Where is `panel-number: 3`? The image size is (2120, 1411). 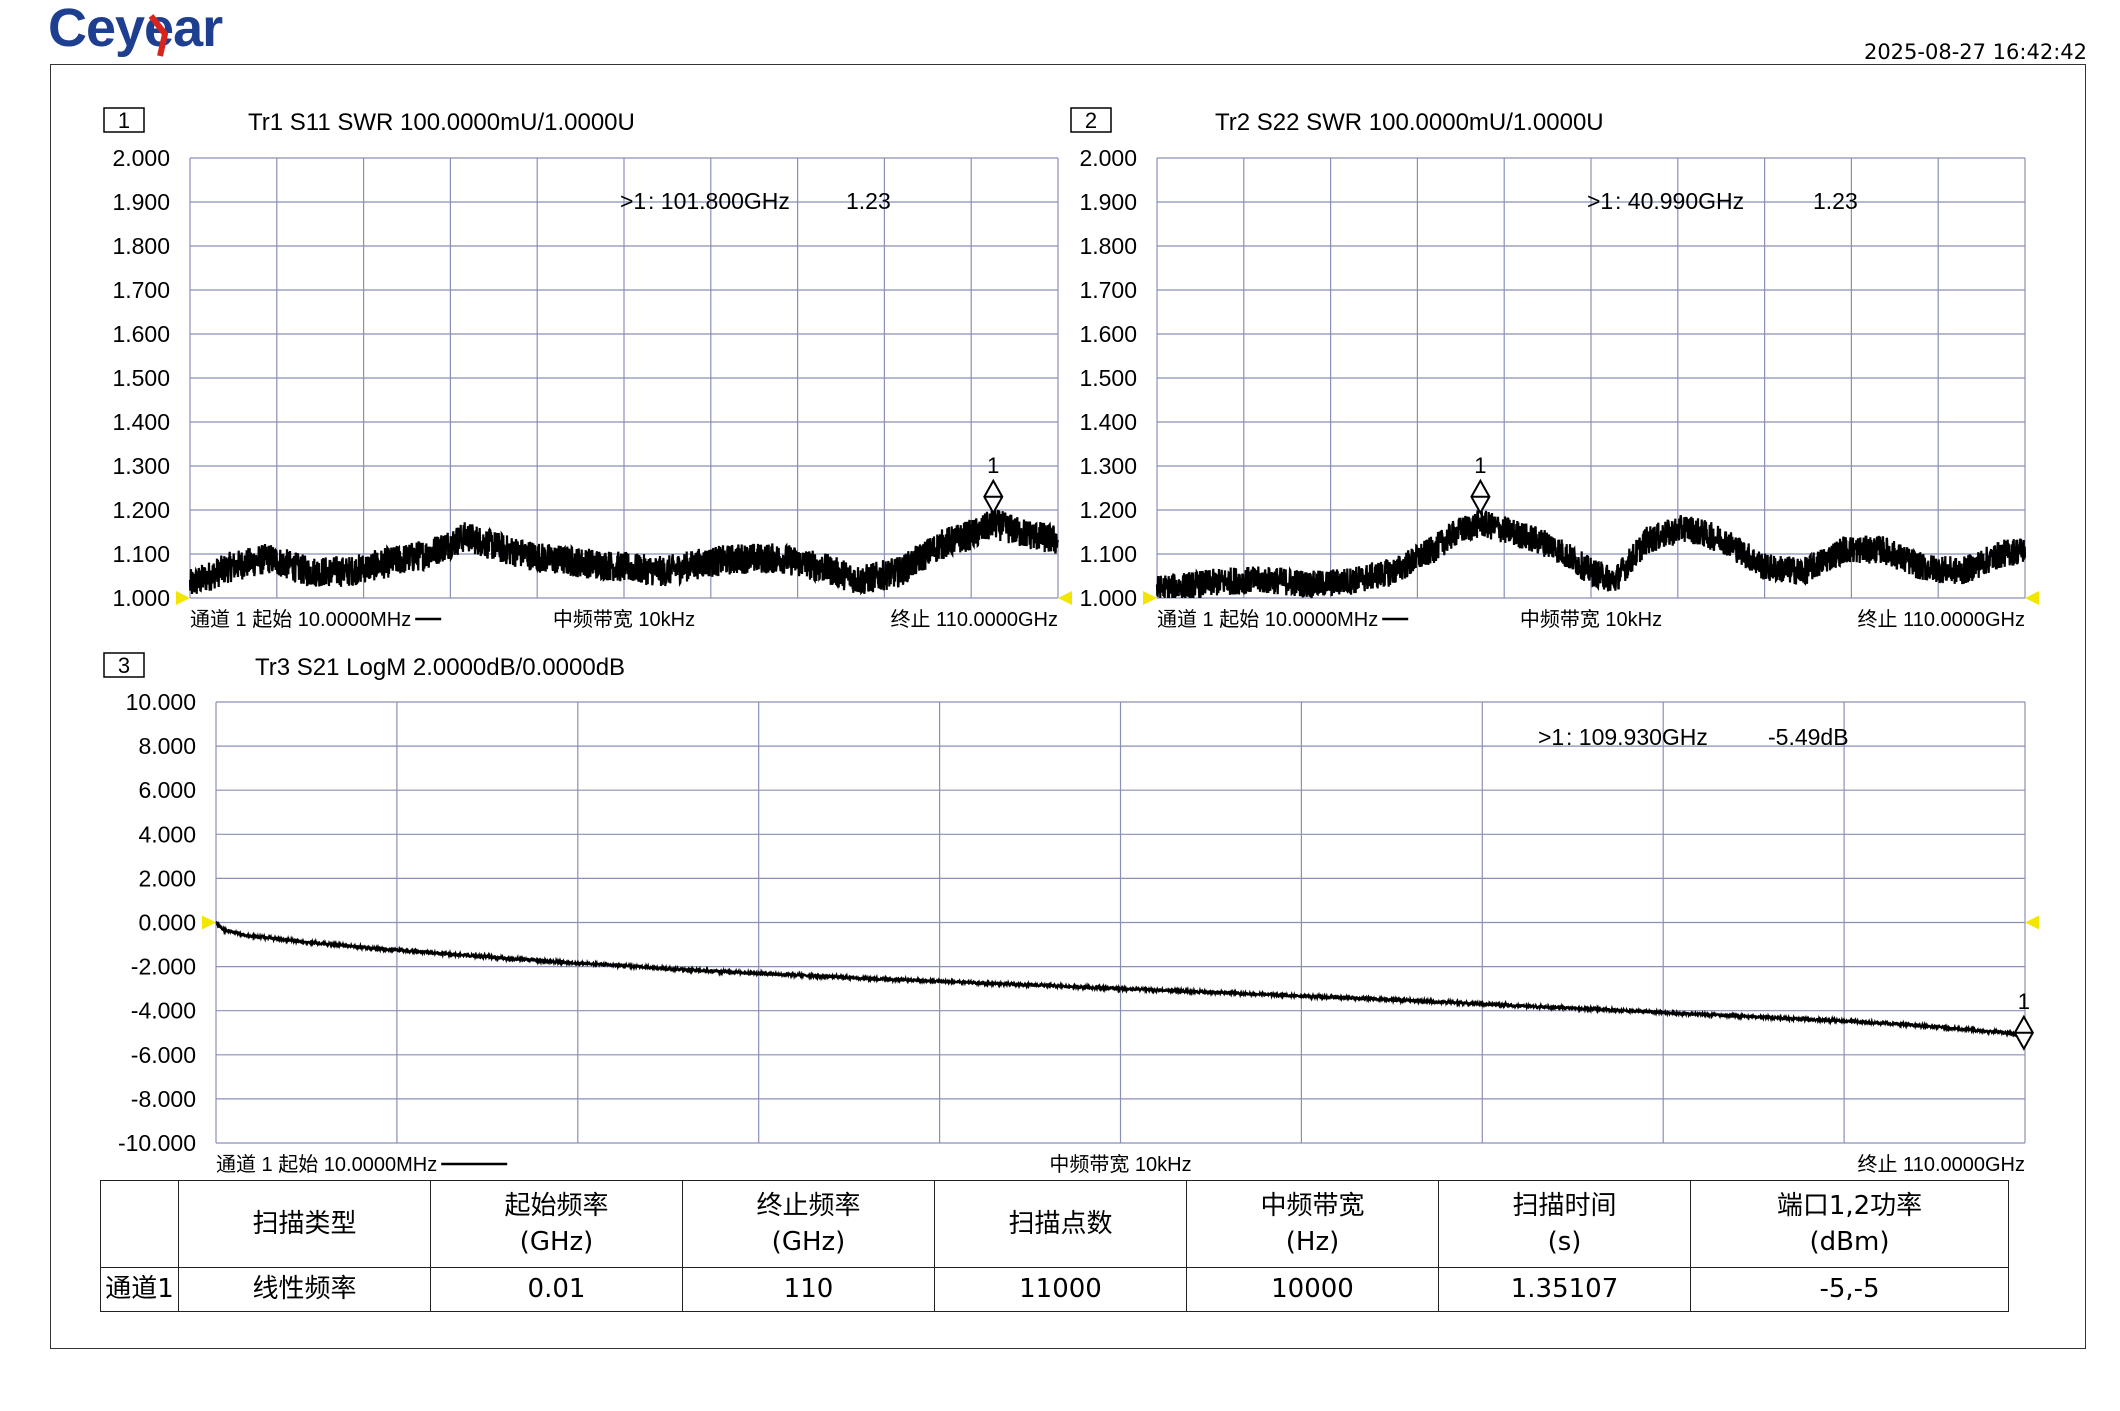 panel-number: 3 is located at coordinates (124, 665).